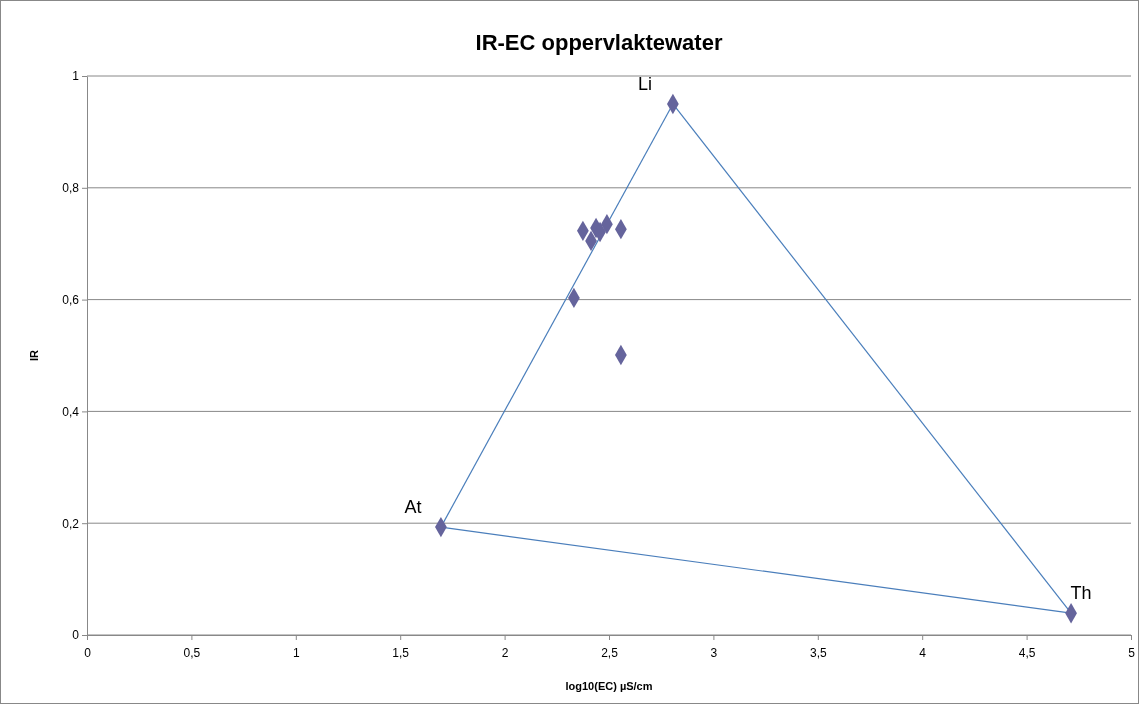  What do you see at coordinates (76, 635) in the screenshot?
I see `y-tick-label: 0` at bounding box center [76, 635].